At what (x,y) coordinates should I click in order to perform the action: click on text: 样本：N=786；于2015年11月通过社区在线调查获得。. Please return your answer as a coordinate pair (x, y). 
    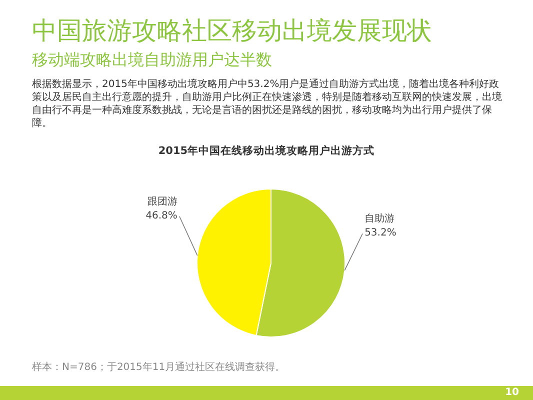
    Looking at the image, I should click on (159, 367).